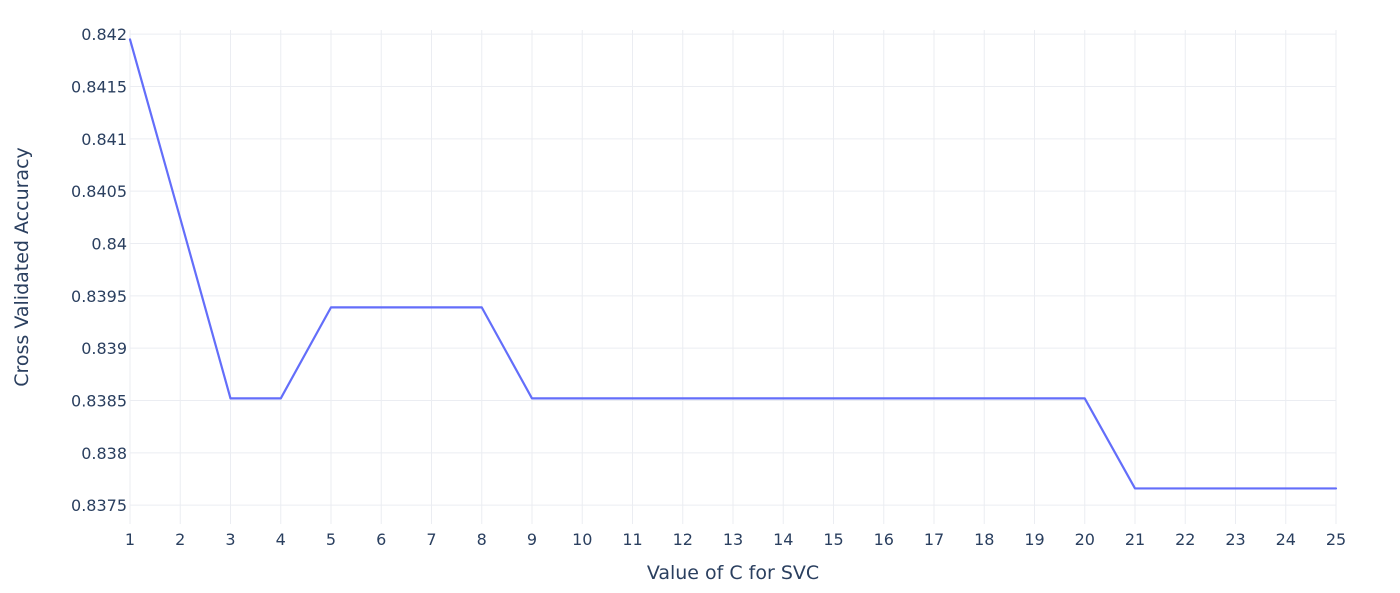  I want to click on x-tick-label: 5, so click(331, 539).